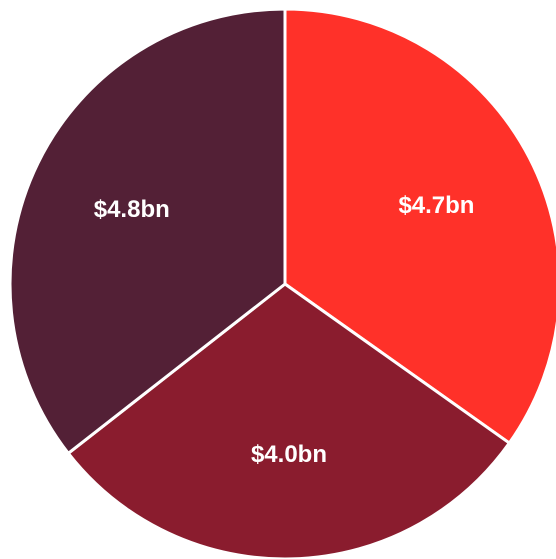  What do you see at coordinates (289, 454) in the screenshot?
I see `pie-data-label-1: $4.0bn` at bounding box center [289, 454].